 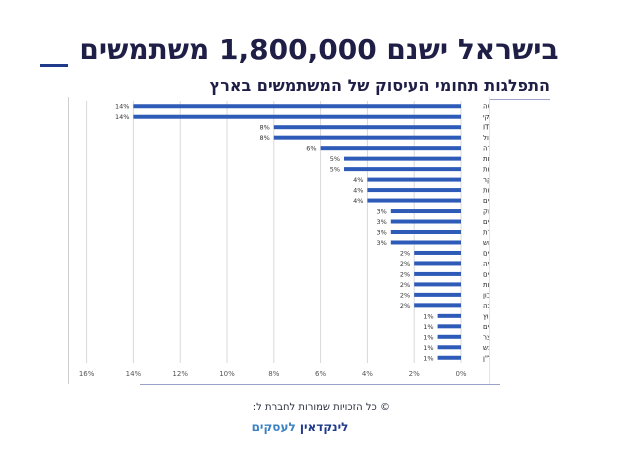 I want to click on copyright-text: © כל הזכויות שמורות לחברת ל:, so click(x=321, y=407).